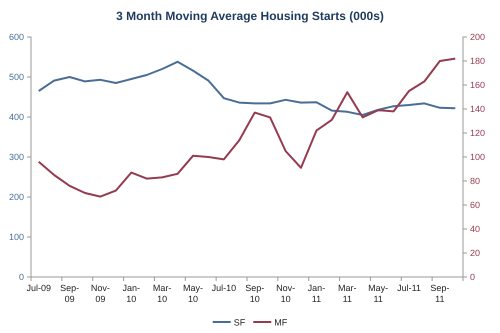 The image size is (500, 333). What do you see at coordinates (254, 293) in the screenshot?
I see `x-tick-label: Sep-10` at bounding box center [254, 293].